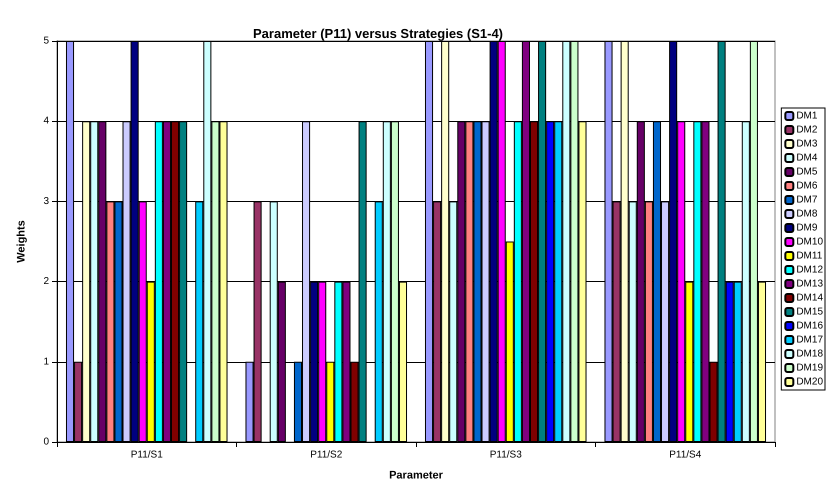 The image size is (835, 498). What do you see at coordinates (46, 362) in the screenshot?
I see `y-tick-label: 1` at bounding box center [46, 362].